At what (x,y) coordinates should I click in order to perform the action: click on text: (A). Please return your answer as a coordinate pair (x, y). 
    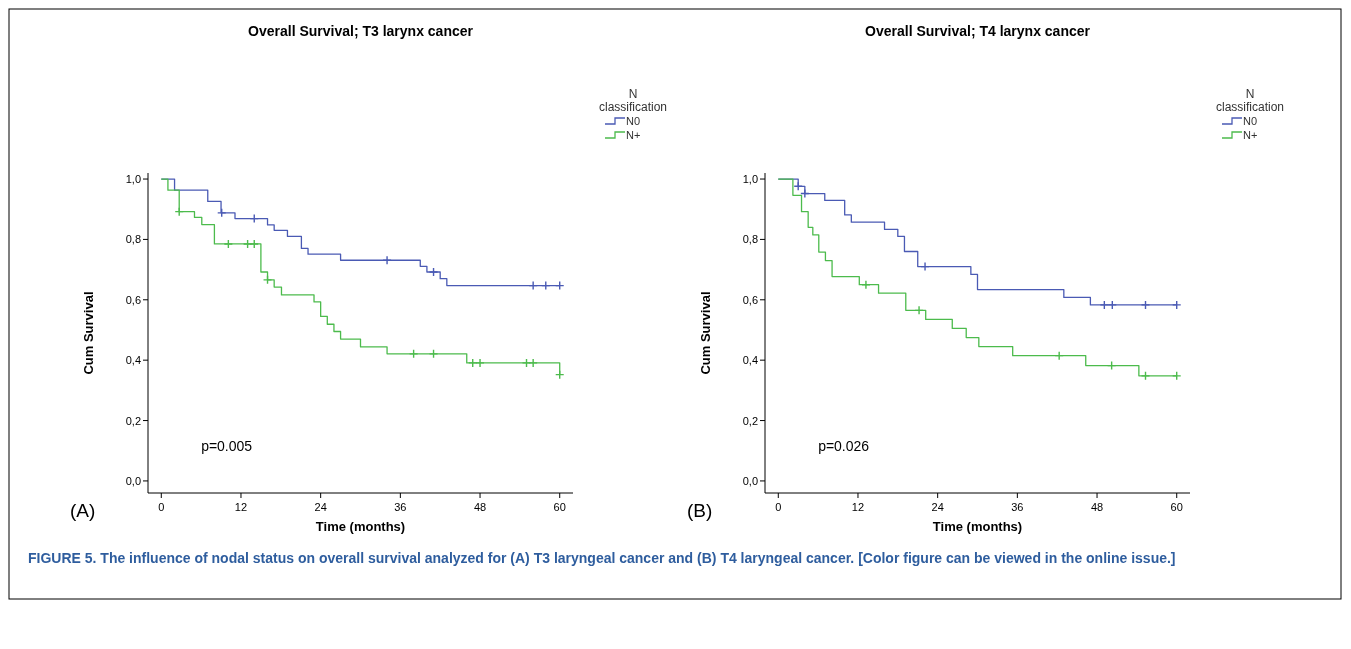
    Looking at the image, I should click on (83, 510).